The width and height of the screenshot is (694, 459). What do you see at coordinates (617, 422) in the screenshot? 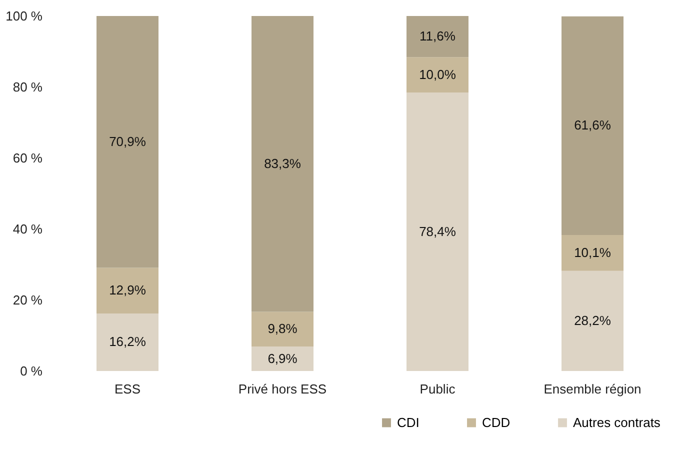
I see `legend-label: Autres contrats` at bounding box center [617, 422].